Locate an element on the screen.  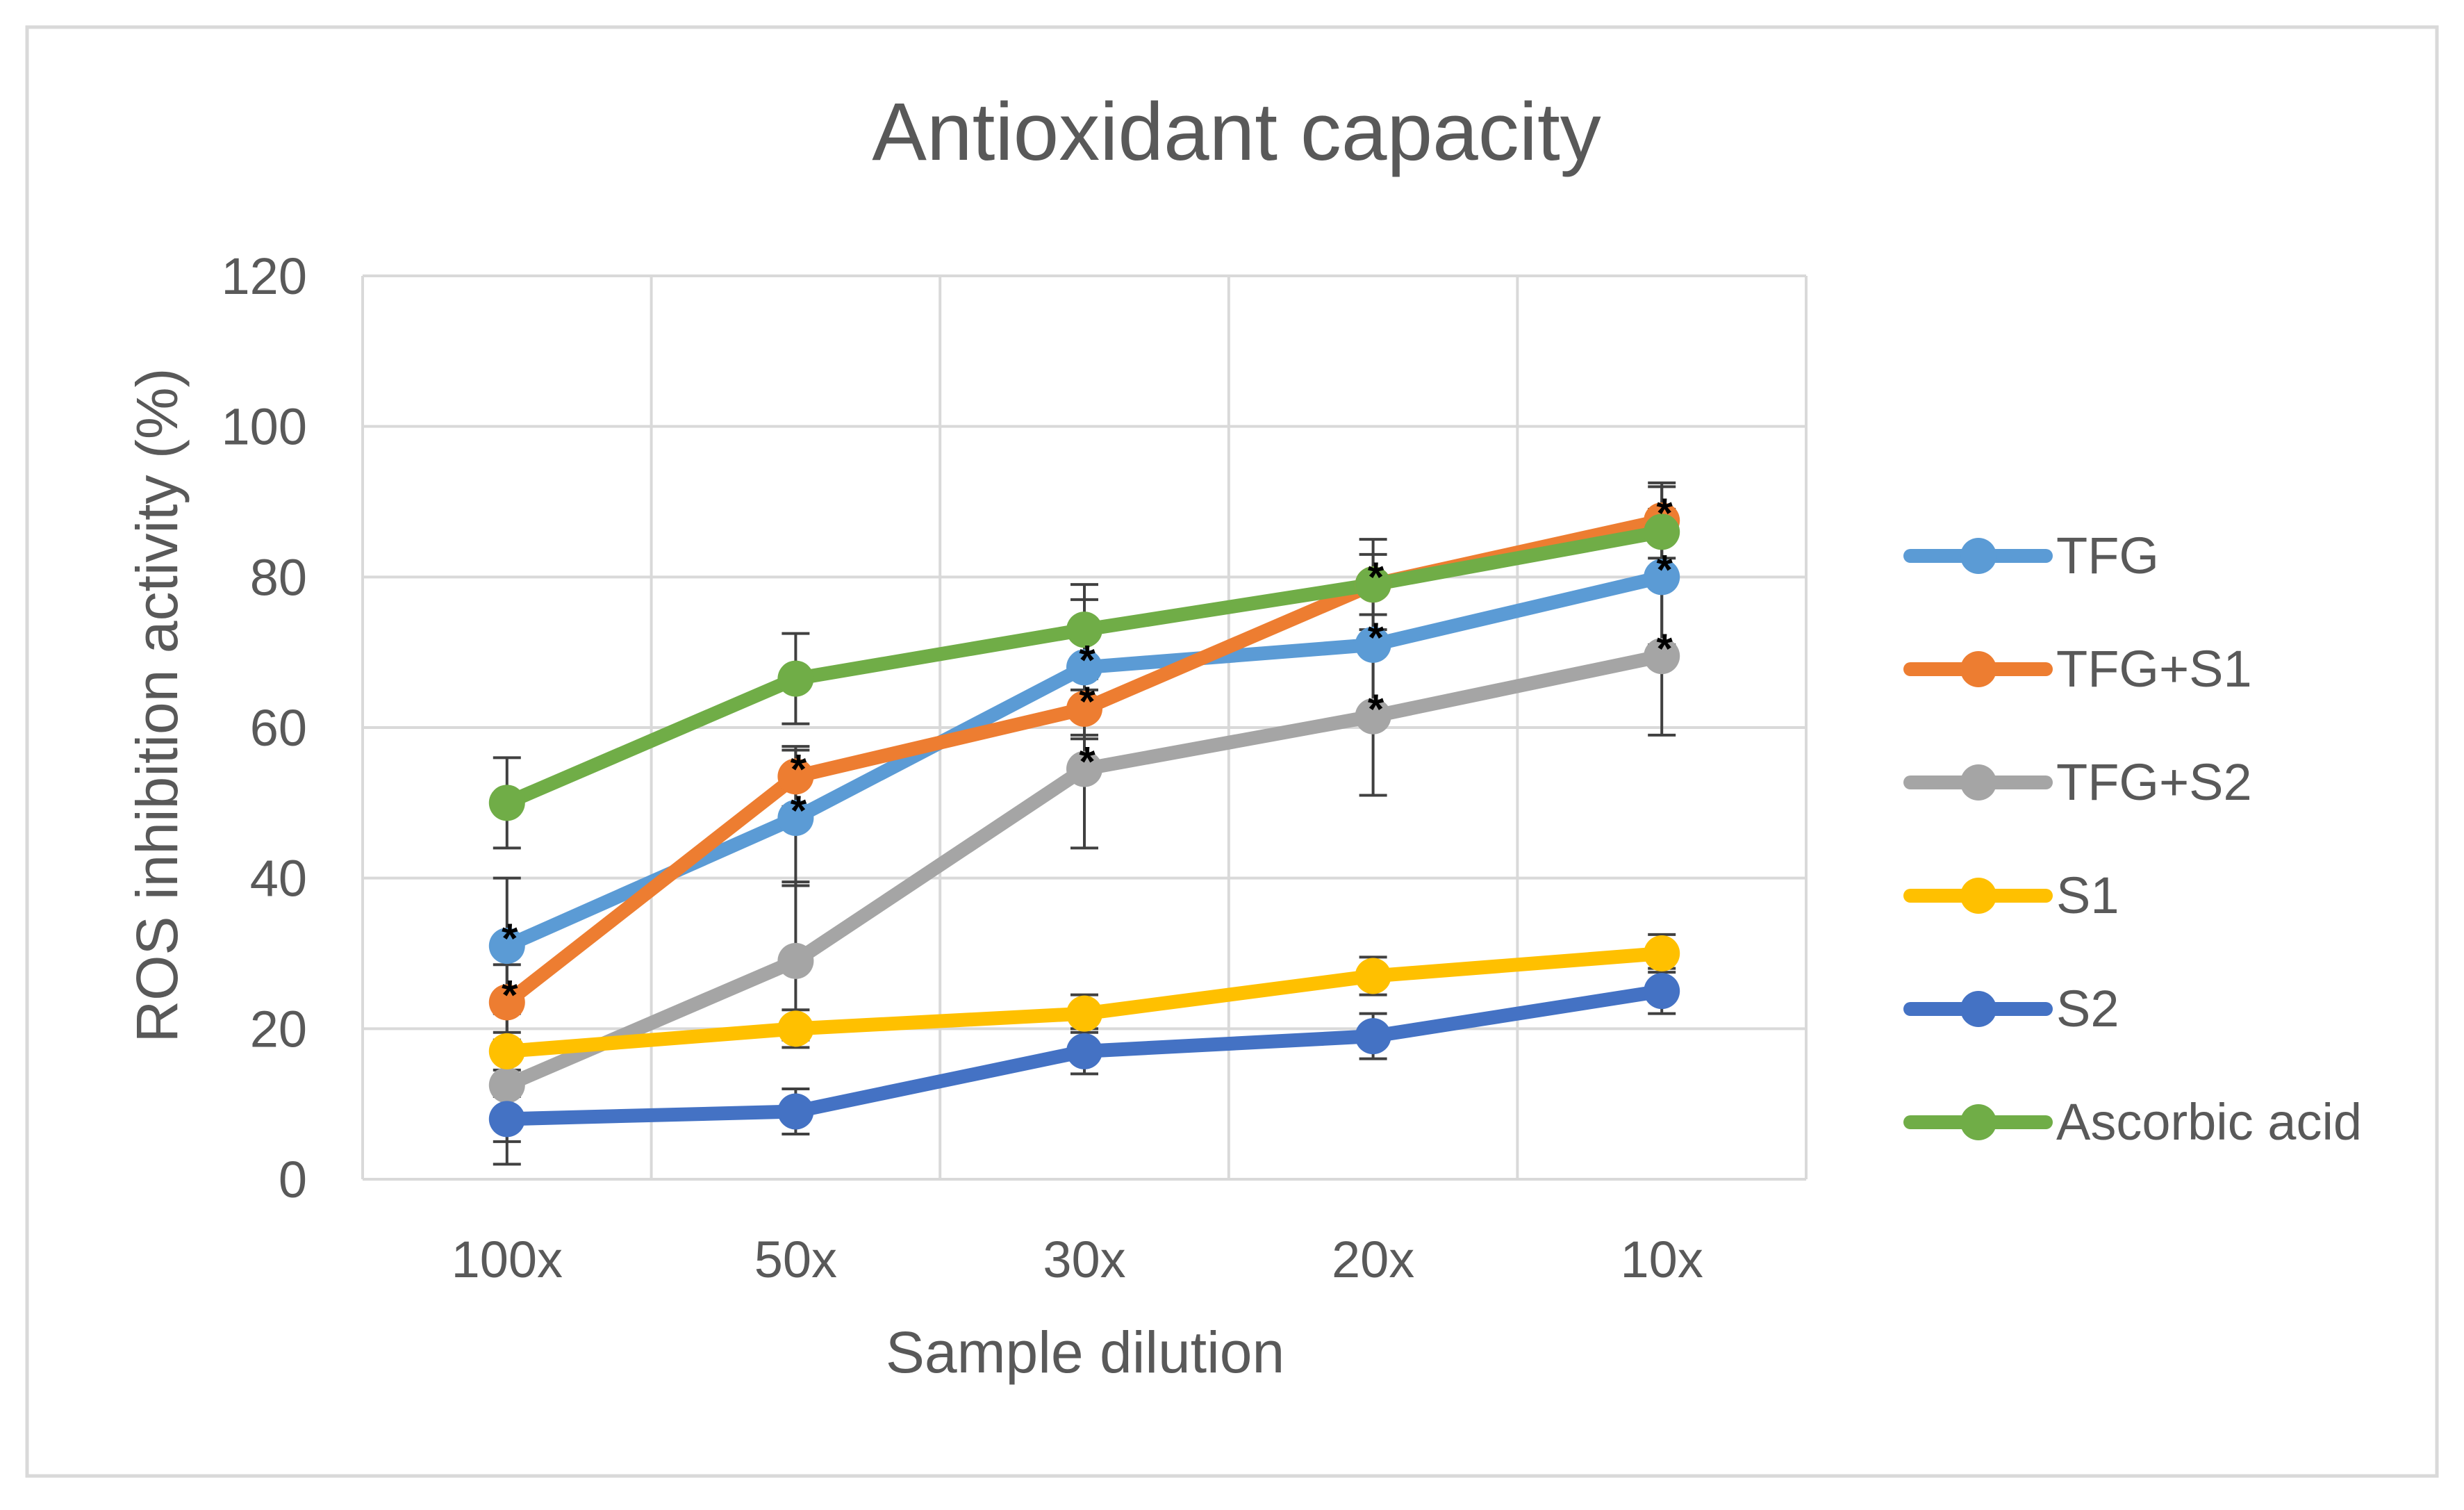
y-tick-labels: 0 20 40 60 80 100 120 is located at coordinates (264, 727).